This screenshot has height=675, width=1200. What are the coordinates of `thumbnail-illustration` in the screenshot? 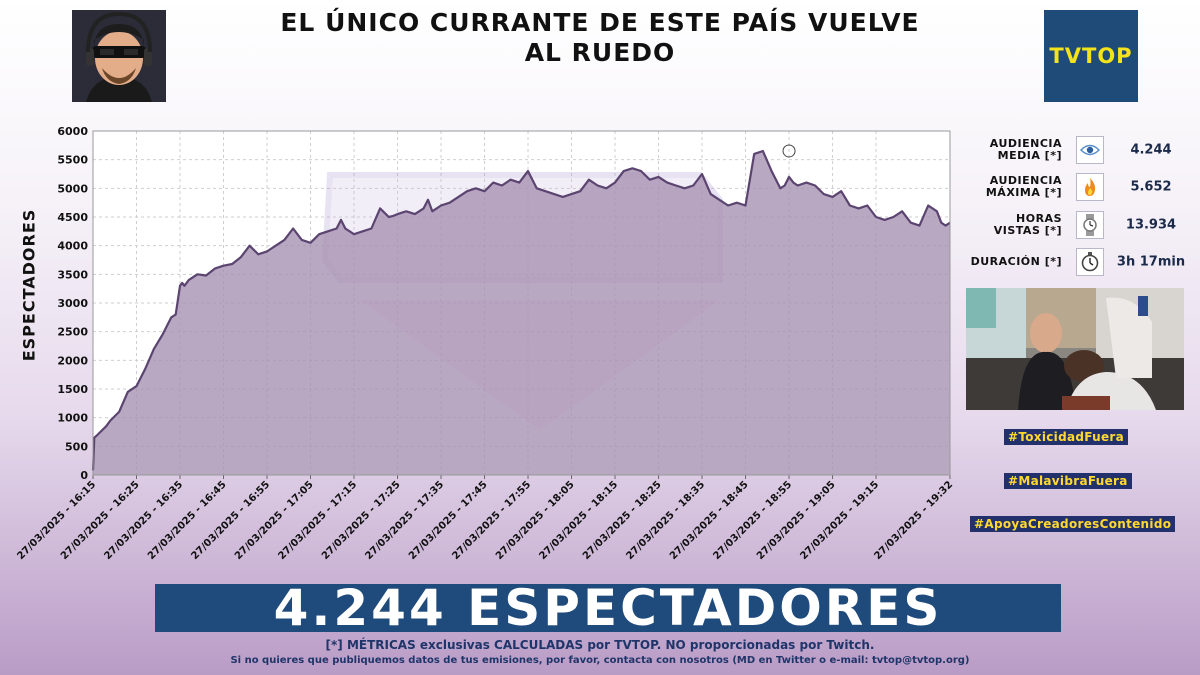 It's located at (1075, 349).